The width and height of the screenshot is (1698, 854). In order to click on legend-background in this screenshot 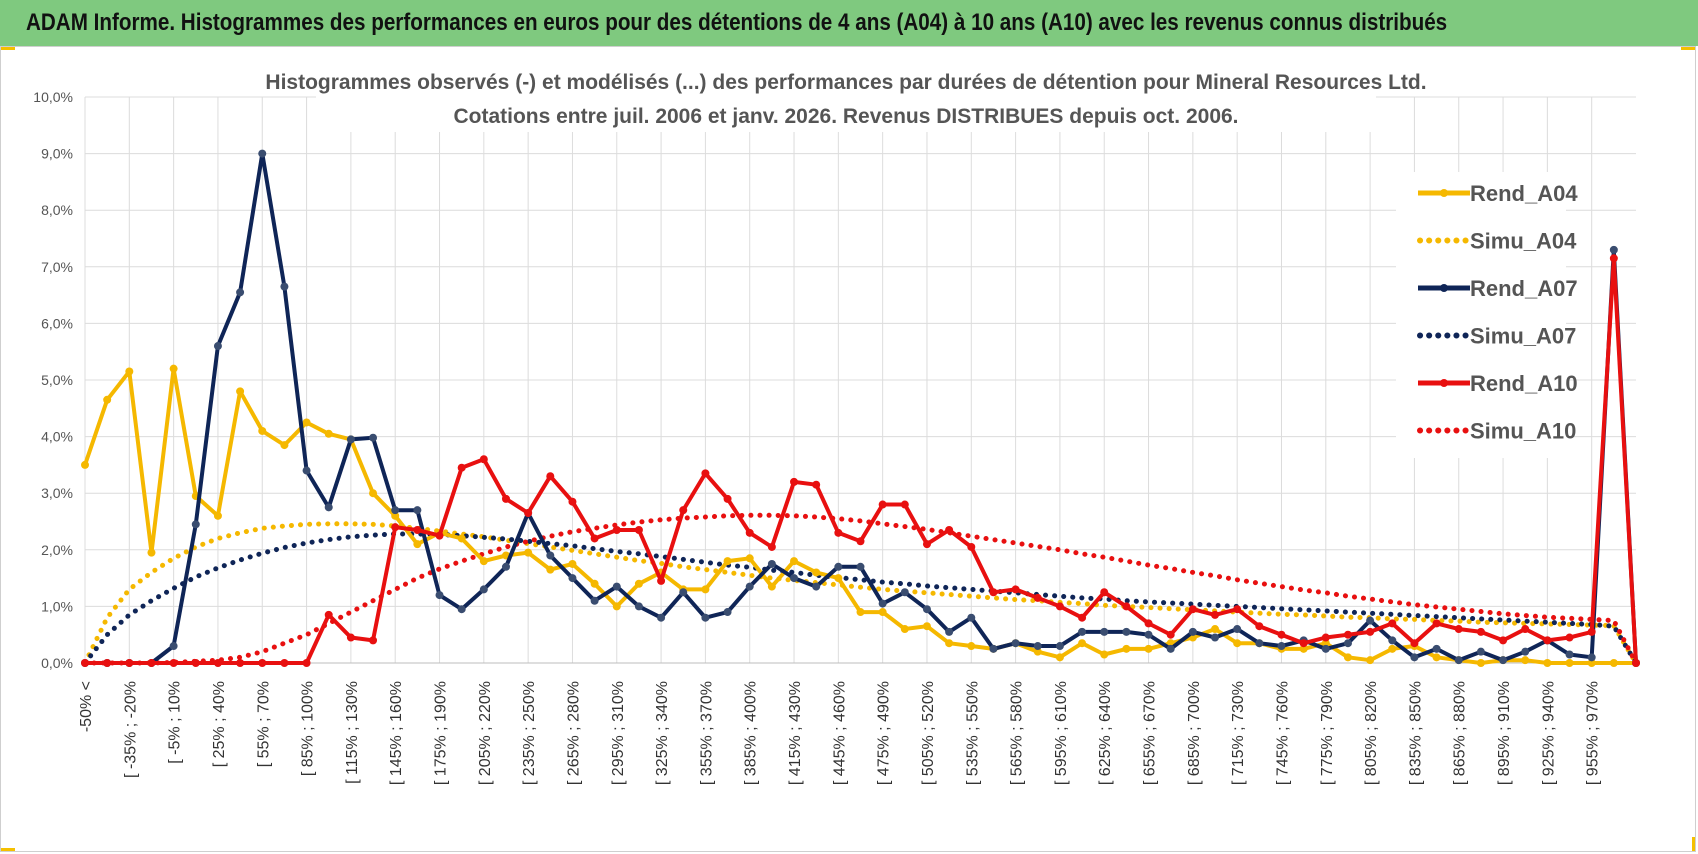, I will do `click(1481, 315)`.